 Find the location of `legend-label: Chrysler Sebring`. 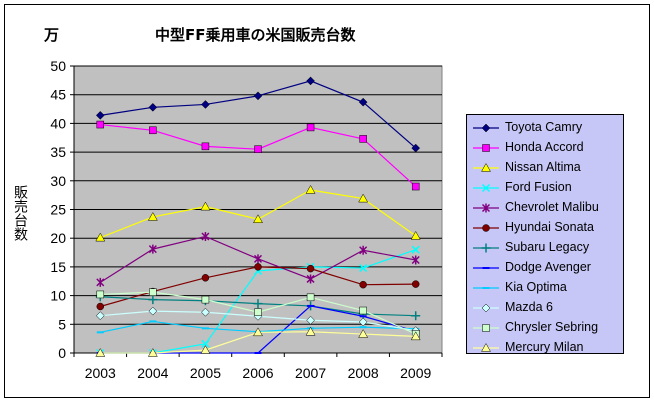

legend-label: Chrysler Sebring is located at coordinates (552, 327).